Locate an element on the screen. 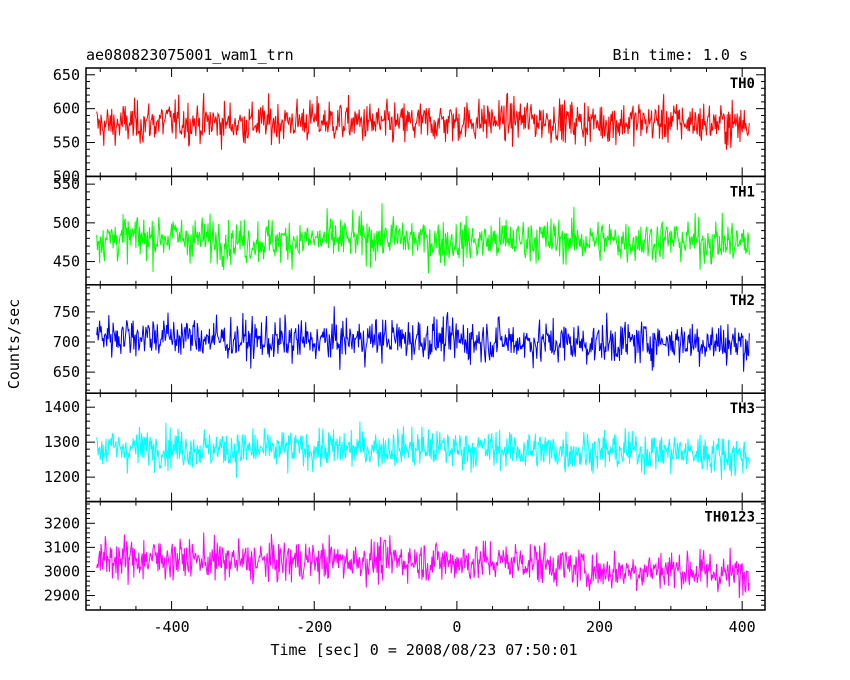 This screenshot has height=680, width=850. panel-th2: 650 700 750 TH2 is located at coordinates (409, 339).